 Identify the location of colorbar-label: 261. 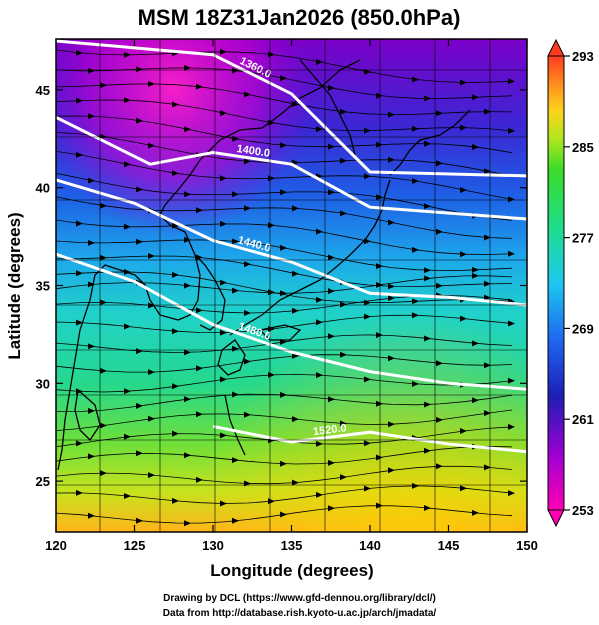
(583, 419).